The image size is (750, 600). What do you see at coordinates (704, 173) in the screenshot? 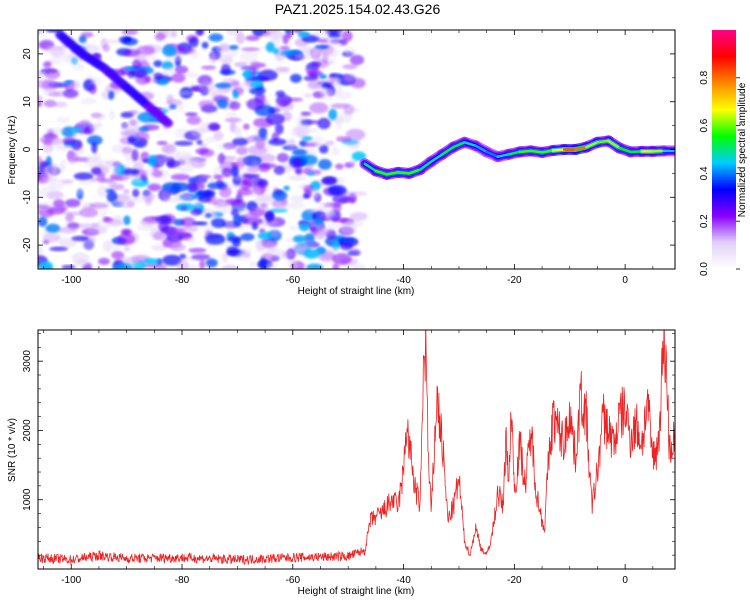
I see `colorbar-tick-label: 0.4` at bounding box center [704, 173].